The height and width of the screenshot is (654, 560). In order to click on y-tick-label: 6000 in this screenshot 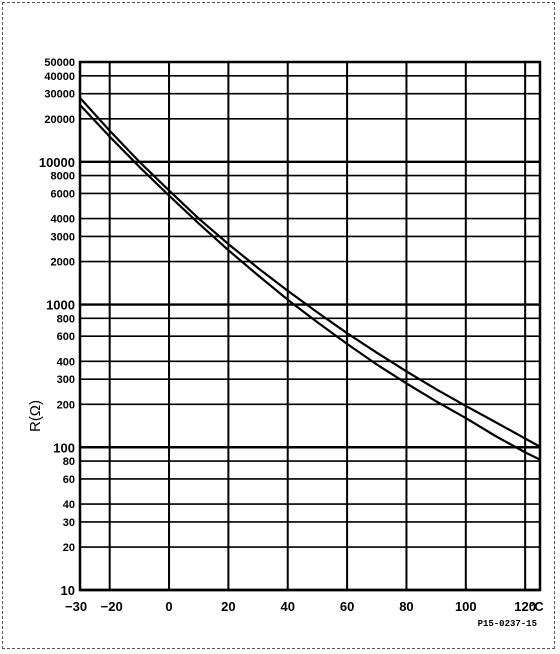, I will do `click(63, 194)`.